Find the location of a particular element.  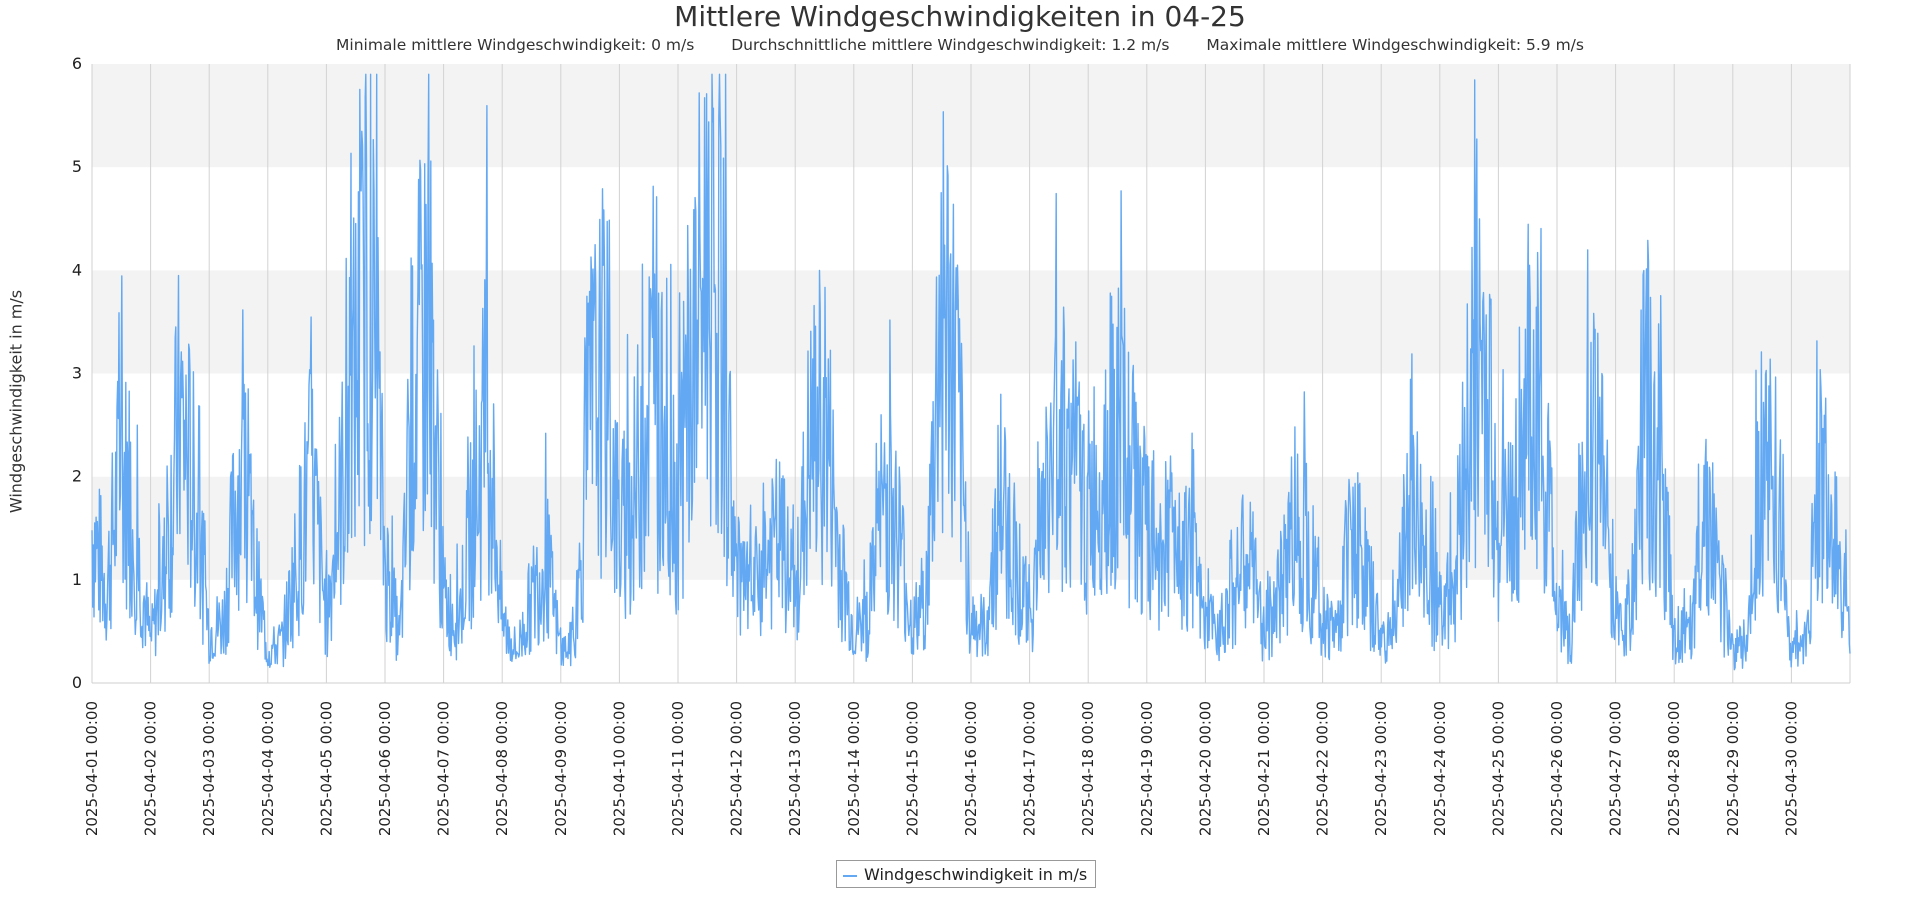

x-tick-label: 2025-04-17 00:00 is located at coordinates (1030, 768).